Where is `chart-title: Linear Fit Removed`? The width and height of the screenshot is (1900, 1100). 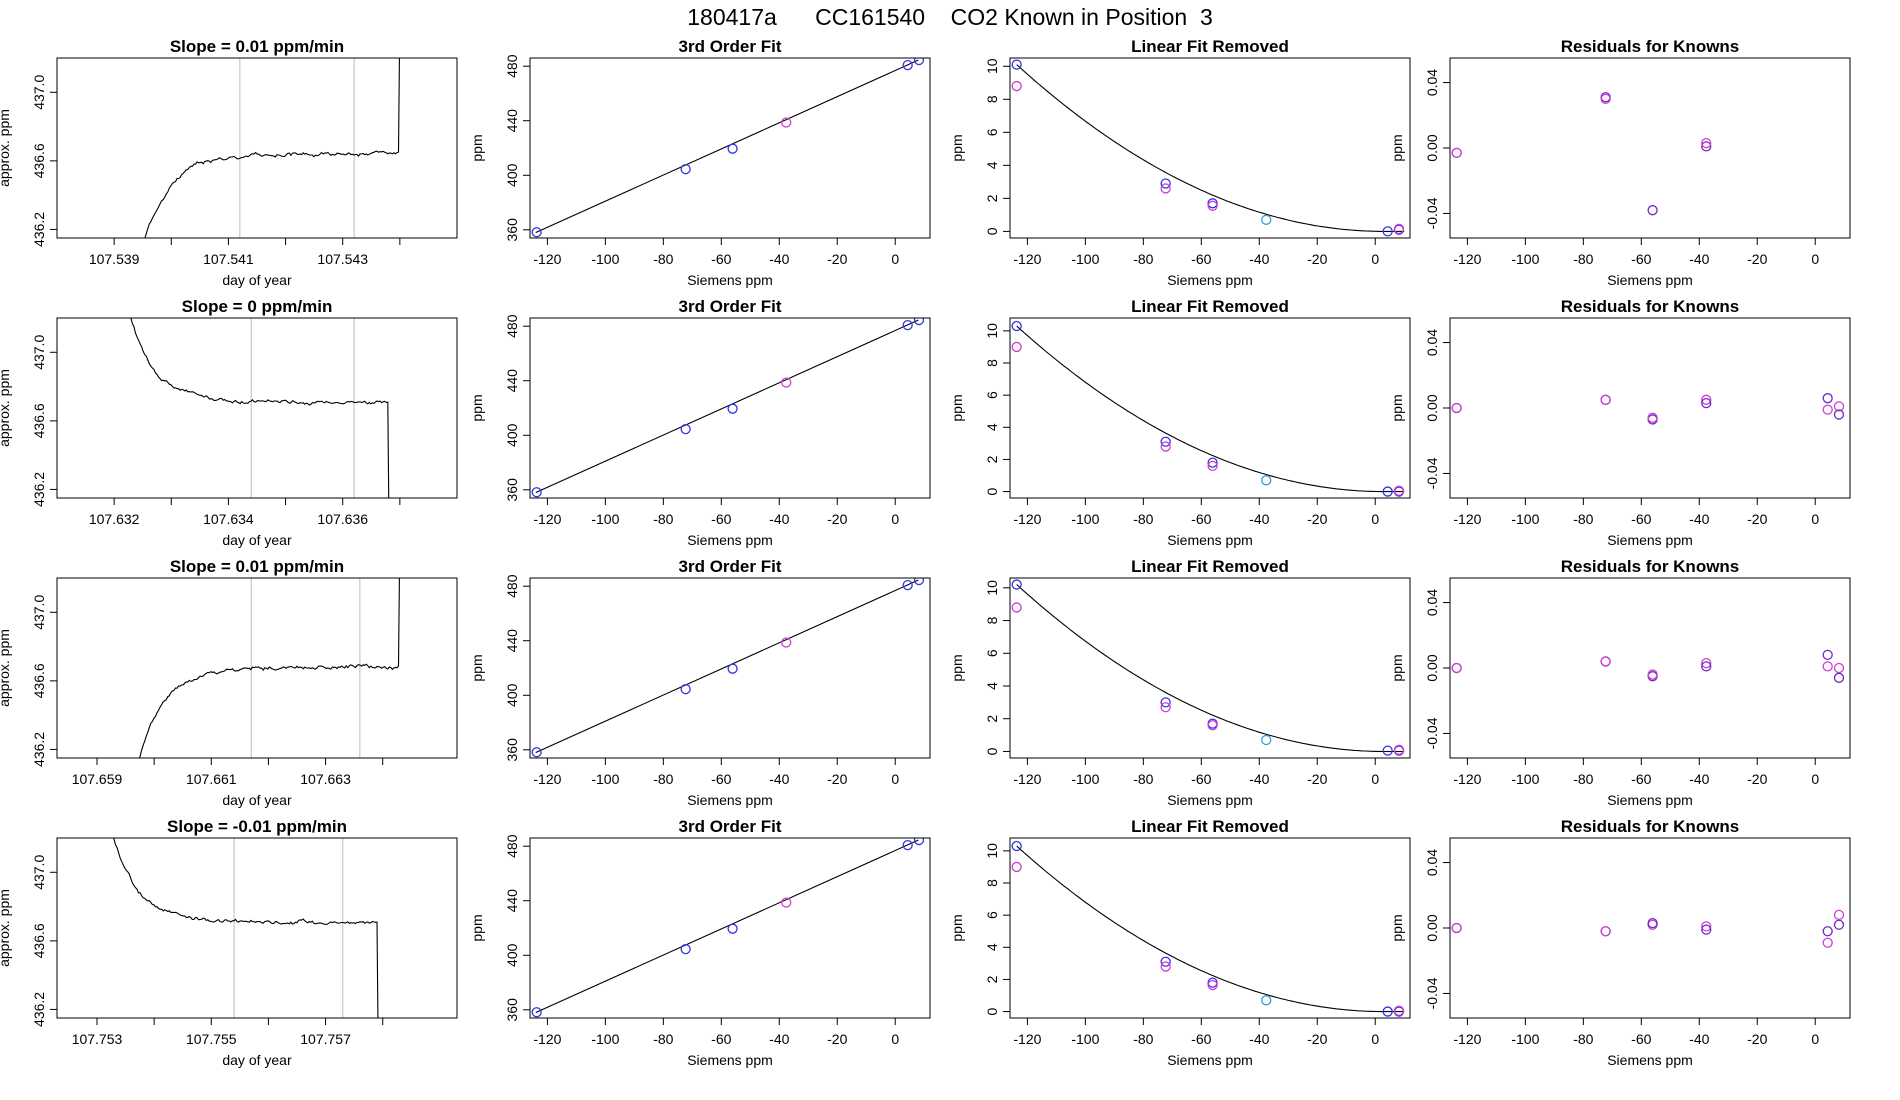
chart-title: Linear Fit Removed is located at coordinates (1210, 306).